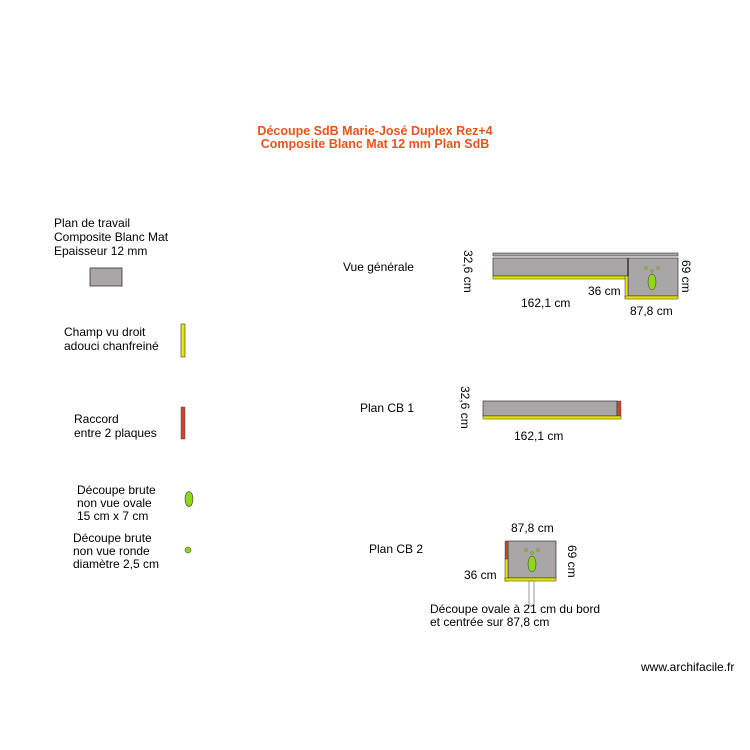 The width and height of the screenshot is (750, 750). What do you see at coordinates (619, 408) in the screenshot?
I see `cb1-joint` at bounding box center [619, 408].